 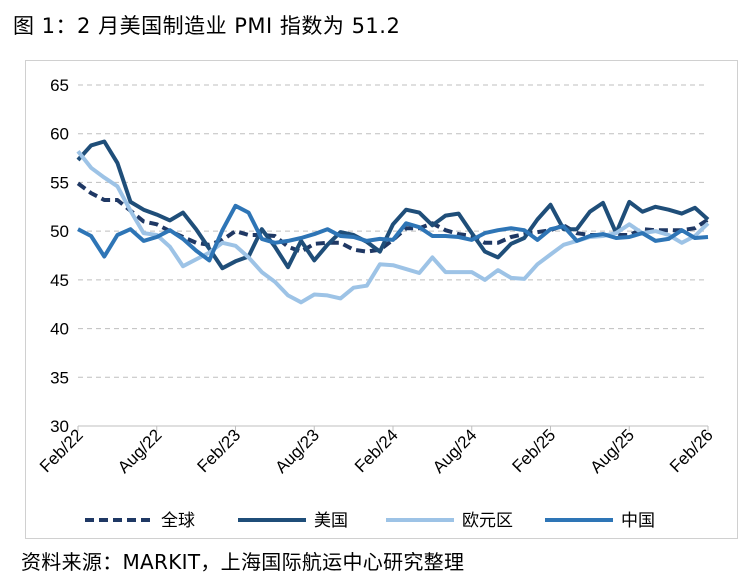 What do you see at coordinates (59, 134) in the screenshot?
I see `y-tick-label: 60` at bounding box center [59, 134].